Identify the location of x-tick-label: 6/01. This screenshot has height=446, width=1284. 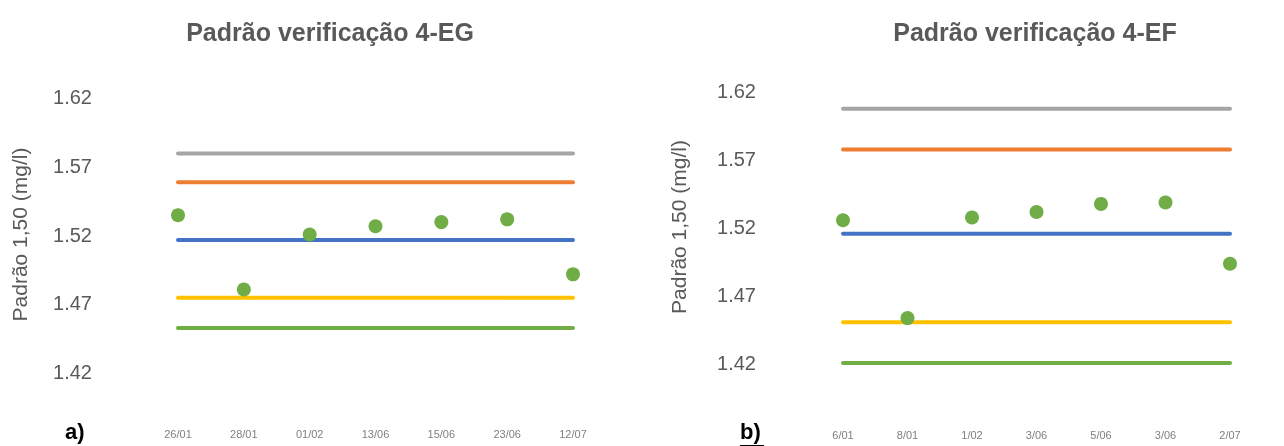
(843, 434).